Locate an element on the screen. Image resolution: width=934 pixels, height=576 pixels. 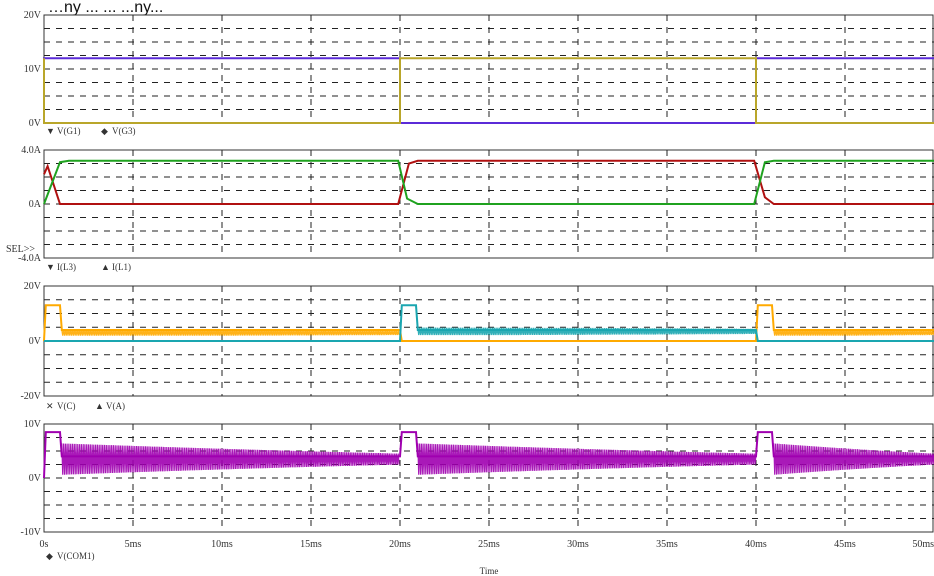
x-axis-label: Time is located at coordinates (489, 571).